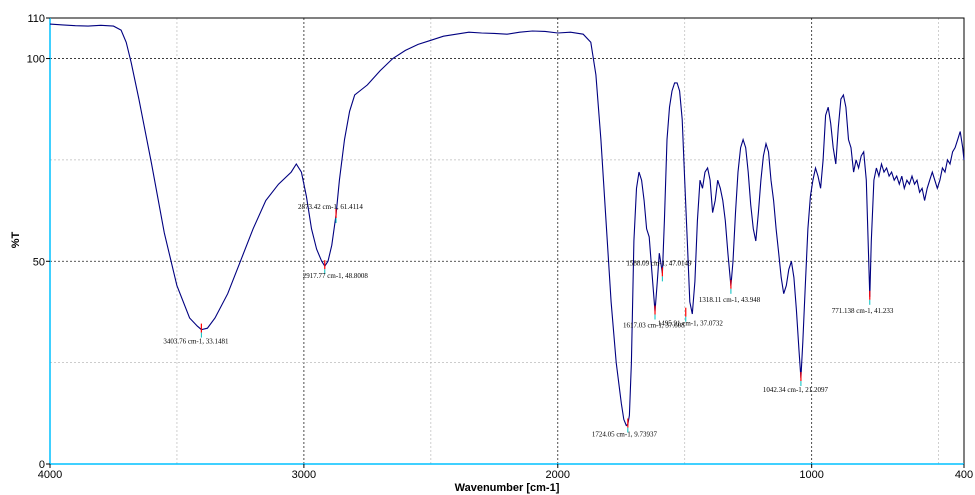  What do you see at coordinates (811, 475) in the screenshot?
I see `x-tick-label: 1000` at bounding box center [811, 475].